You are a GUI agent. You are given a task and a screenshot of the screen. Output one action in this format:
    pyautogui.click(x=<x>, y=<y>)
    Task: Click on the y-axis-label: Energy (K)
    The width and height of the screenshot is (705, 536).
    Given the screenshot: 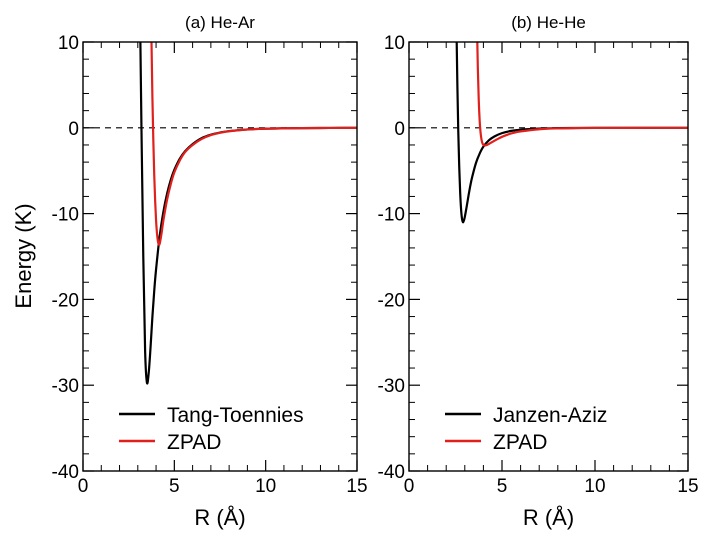 What is the action you would take?
    pyautogui.click(x=23, y=255)
    